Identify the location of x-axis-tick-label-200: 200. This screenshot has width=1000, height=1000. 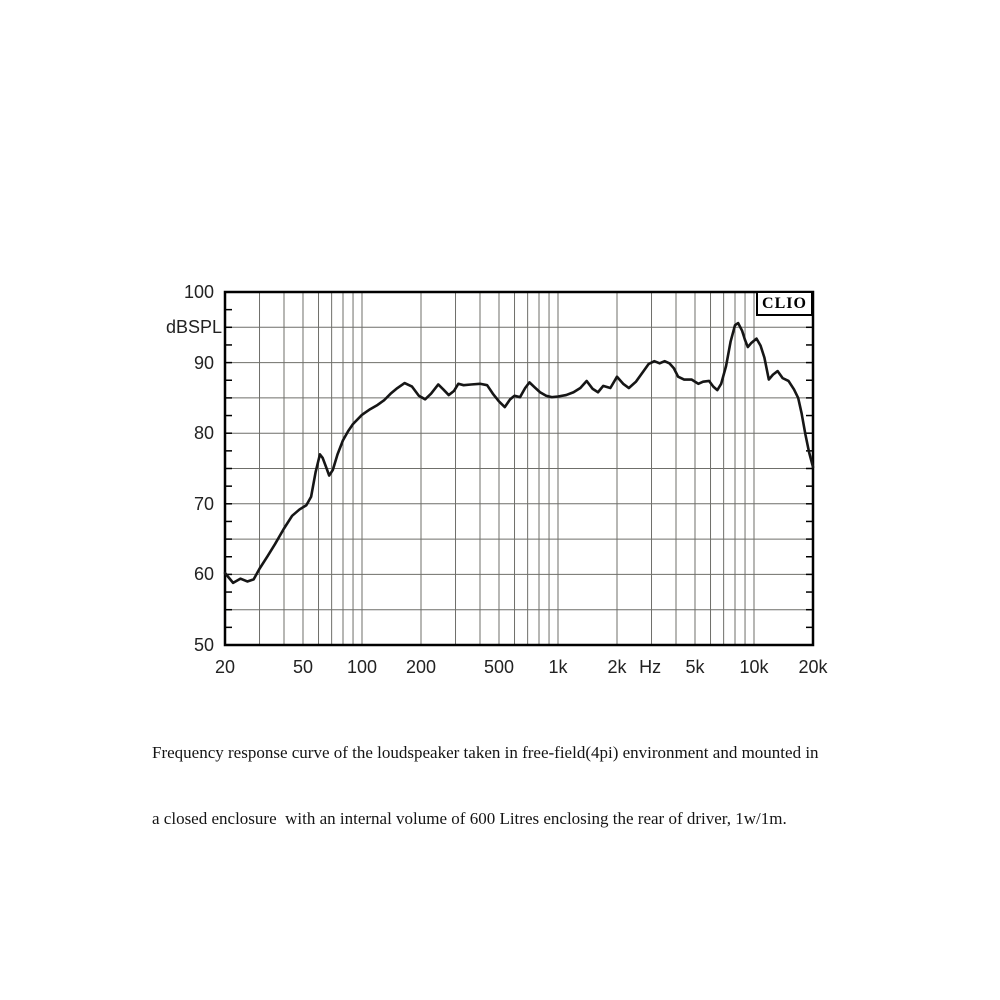
(421, 667).